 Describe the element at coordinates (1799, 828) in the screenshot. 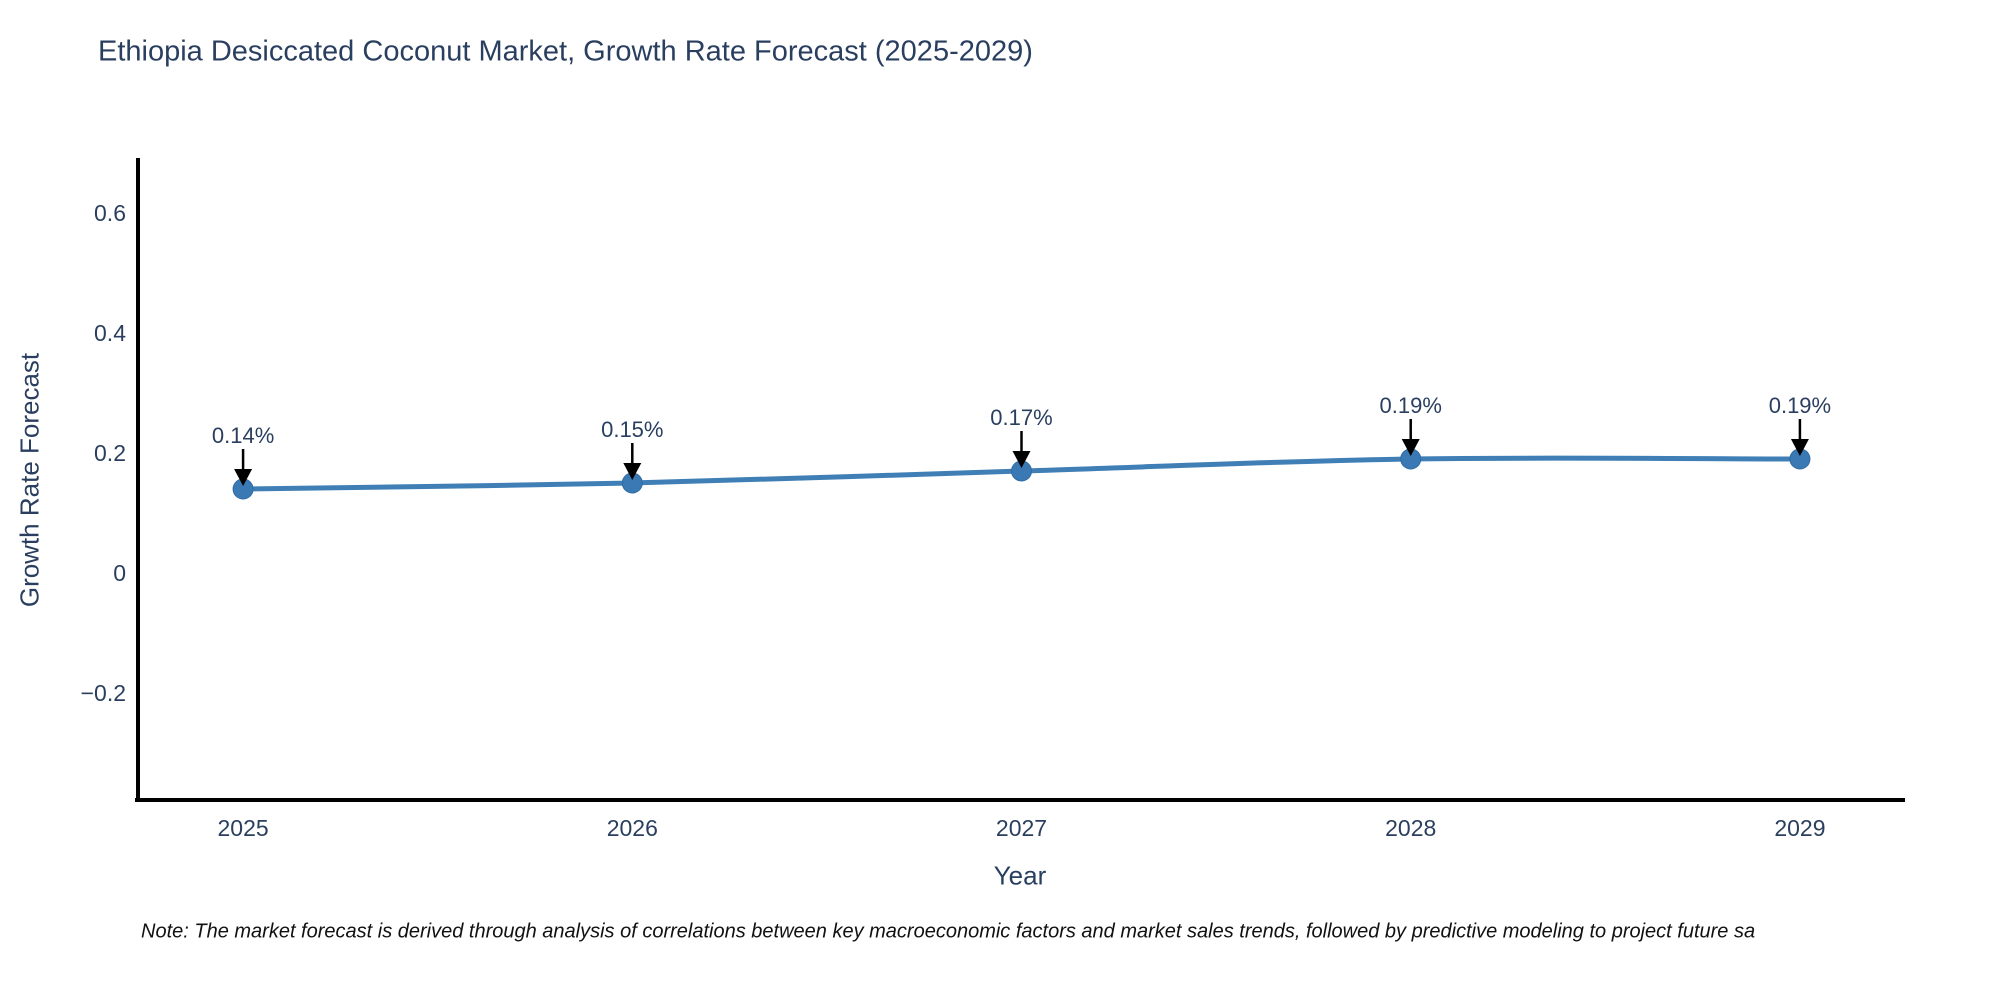

I see `x-tick-label: 2029` at that location.